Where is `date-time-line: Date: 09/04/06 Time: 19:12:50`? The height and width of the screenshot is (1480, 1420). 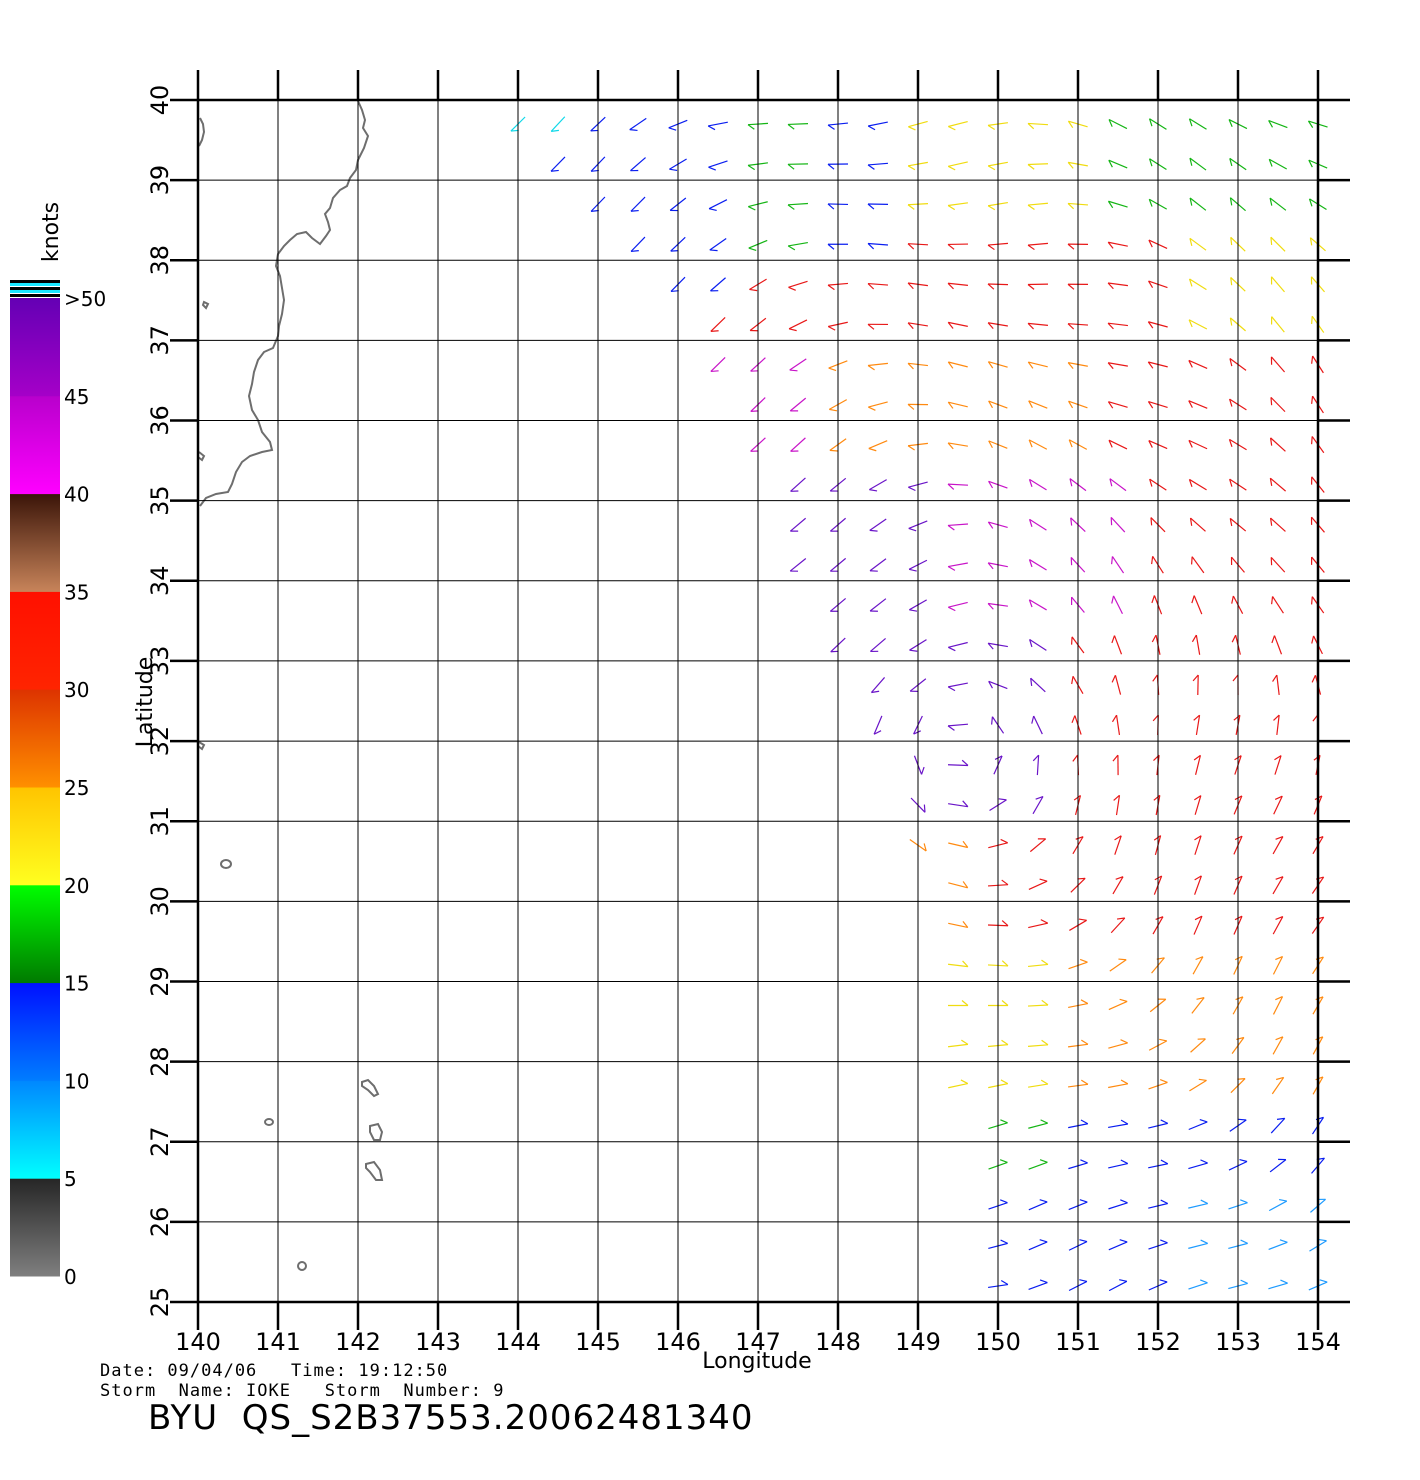
date-time-line: Date: 09/04/06 Time: 19:12:50 is located at coordinates (274, 1371).